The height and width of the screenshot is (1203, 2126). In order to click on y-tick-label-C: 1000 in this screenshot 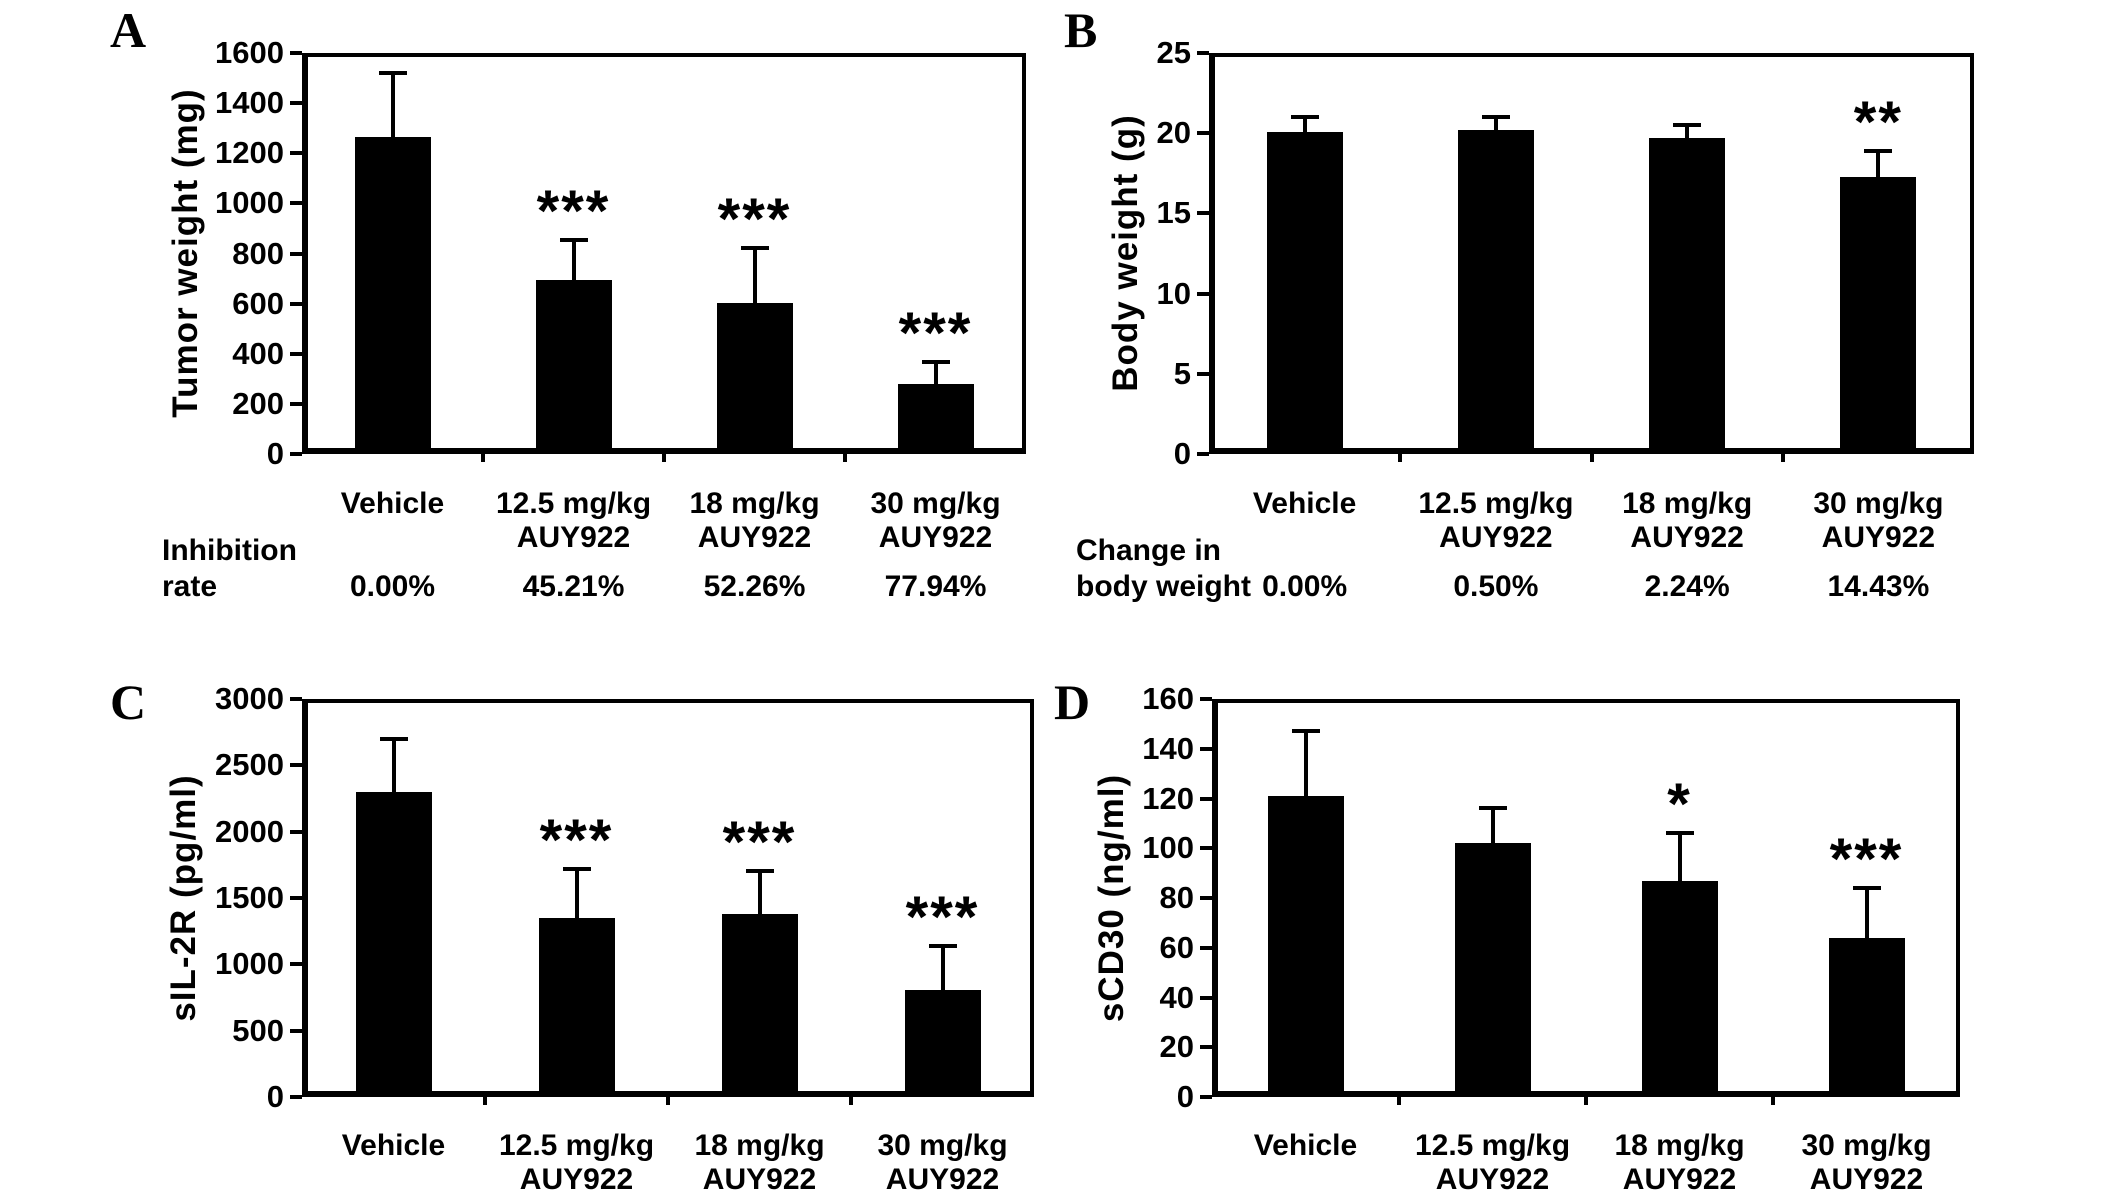, I will do `click(249, 964)`.